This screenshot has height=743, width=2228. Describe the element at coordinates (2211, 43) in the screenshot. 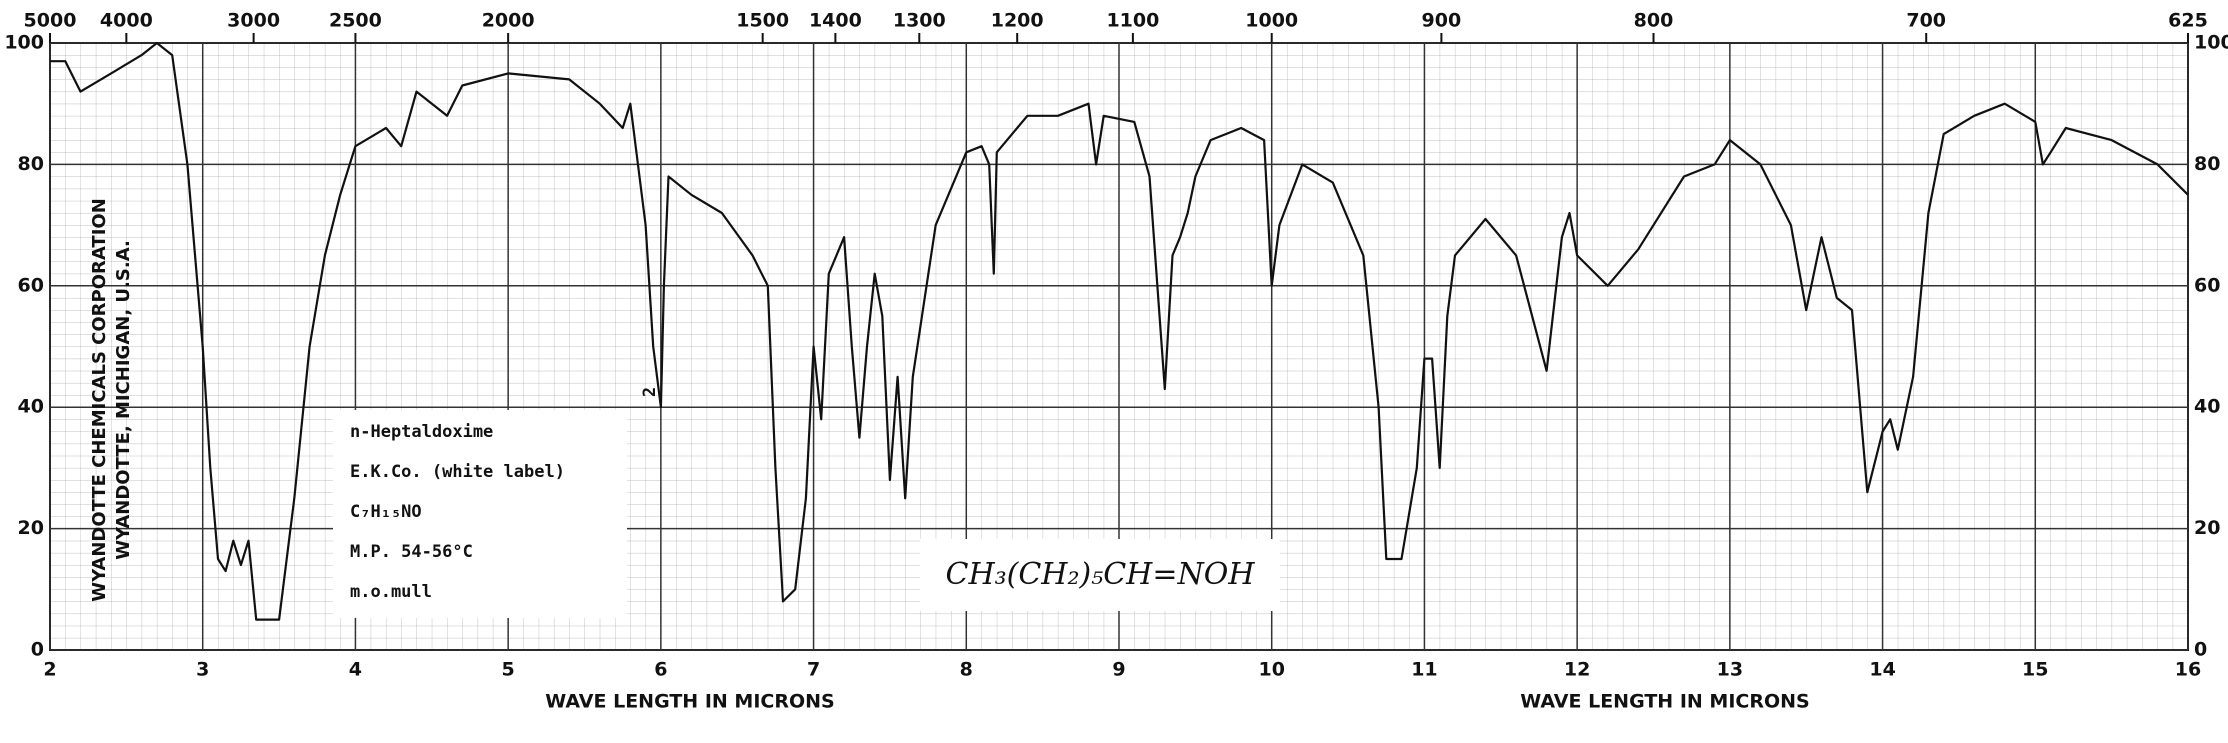

I see `y-tick-label-right: 100` at that location.